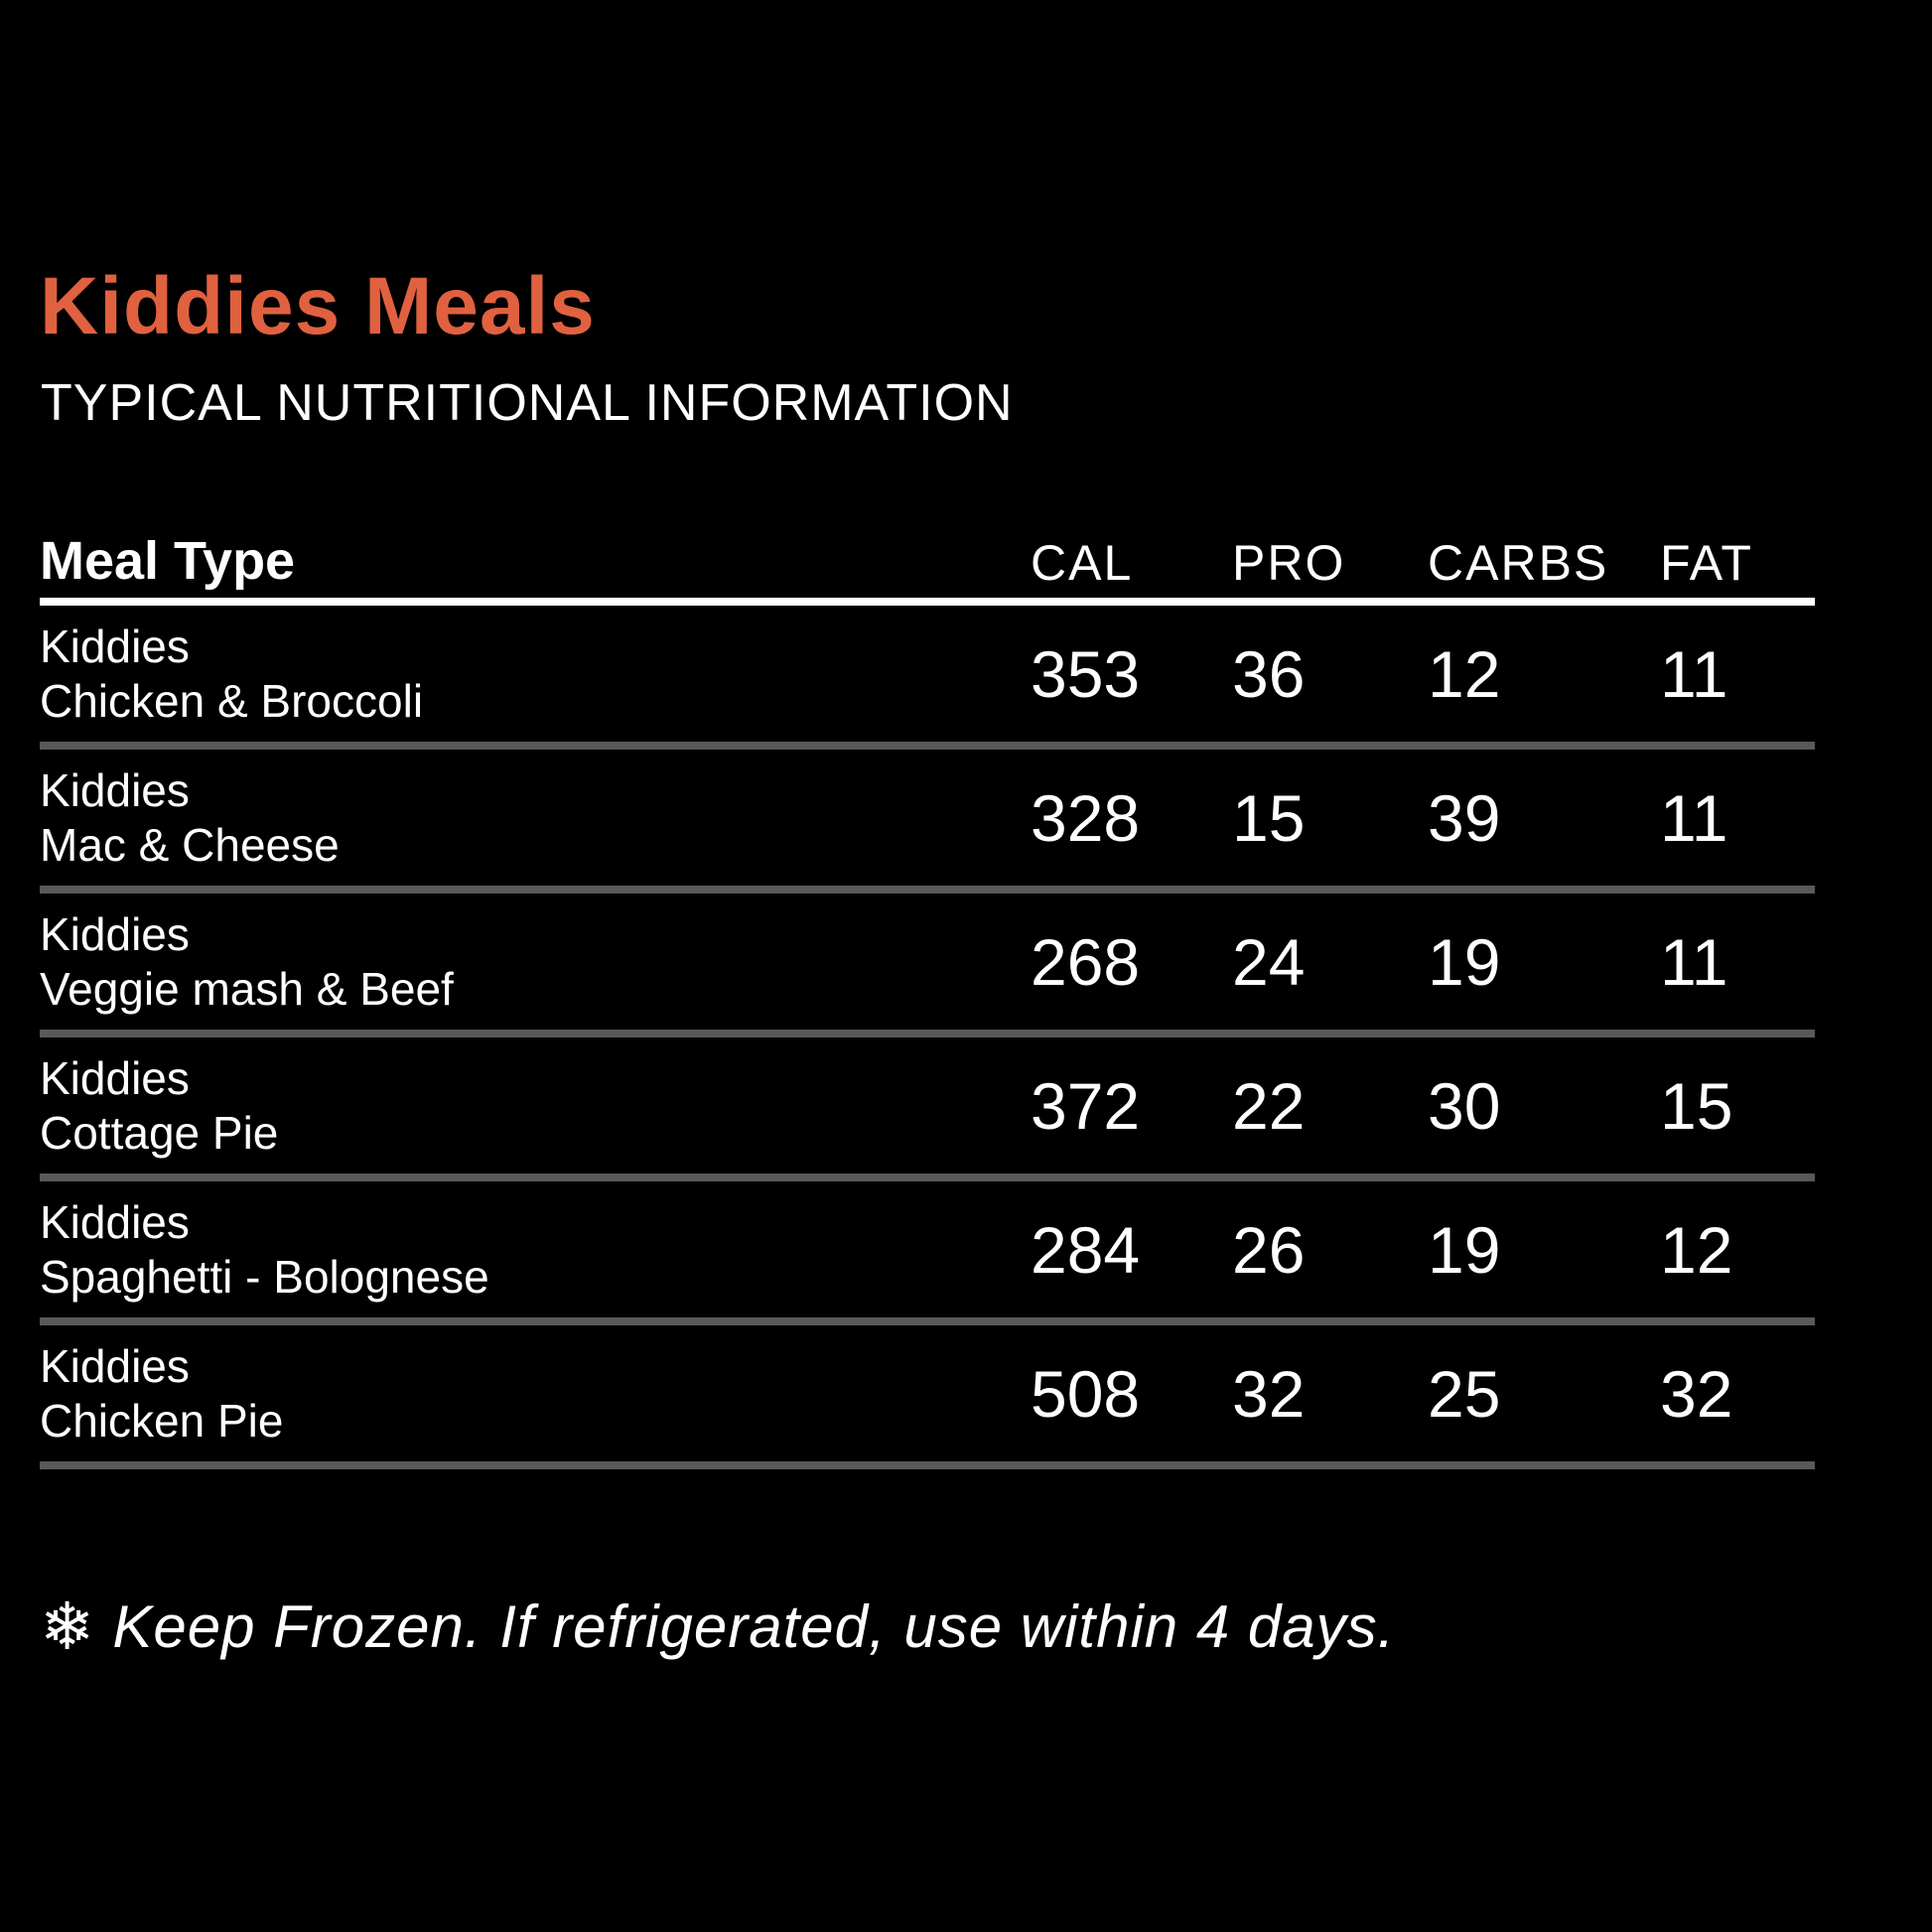 The height and width of the screenshot is (1932, 1932). Describe the element at coordinates (67, 1626) in the screenshot. I see `snowflake-icon: ❄` at that location.